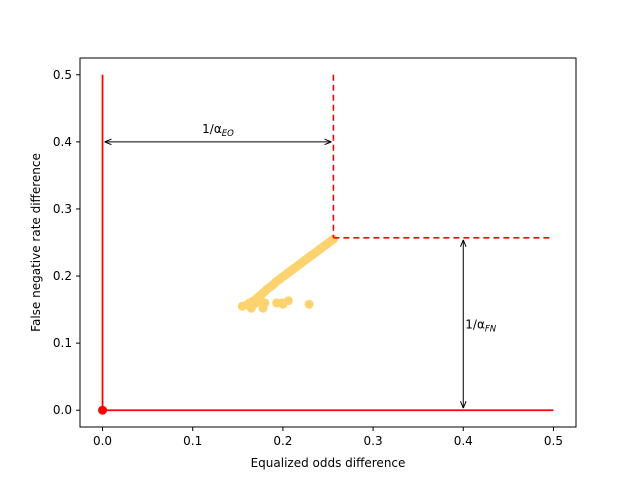  Describe the element at coordinates (218, 130) in the screenshot. I see `annotation-label: 1/αEO` at that location.